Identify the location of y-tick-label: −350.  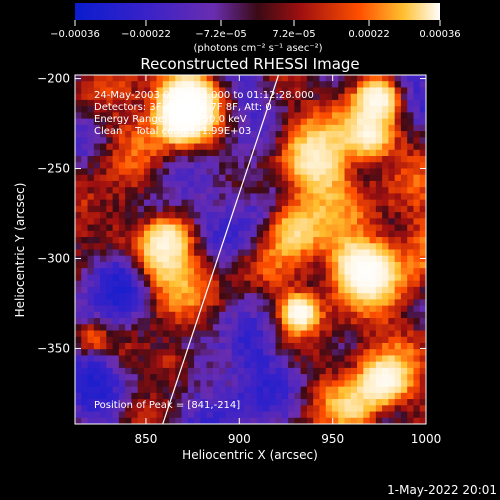
(53, 348).